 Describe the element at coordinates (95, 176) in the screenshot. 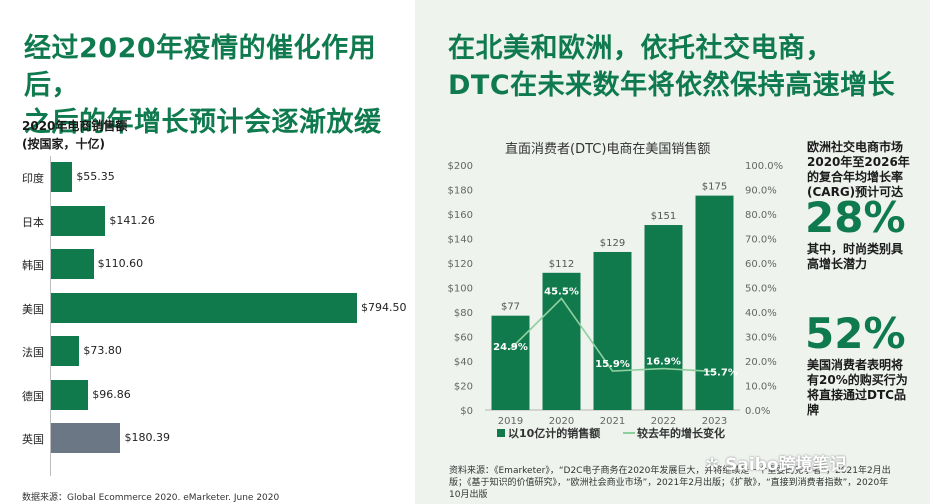

I see `country-value-label: $55.35` at that location.